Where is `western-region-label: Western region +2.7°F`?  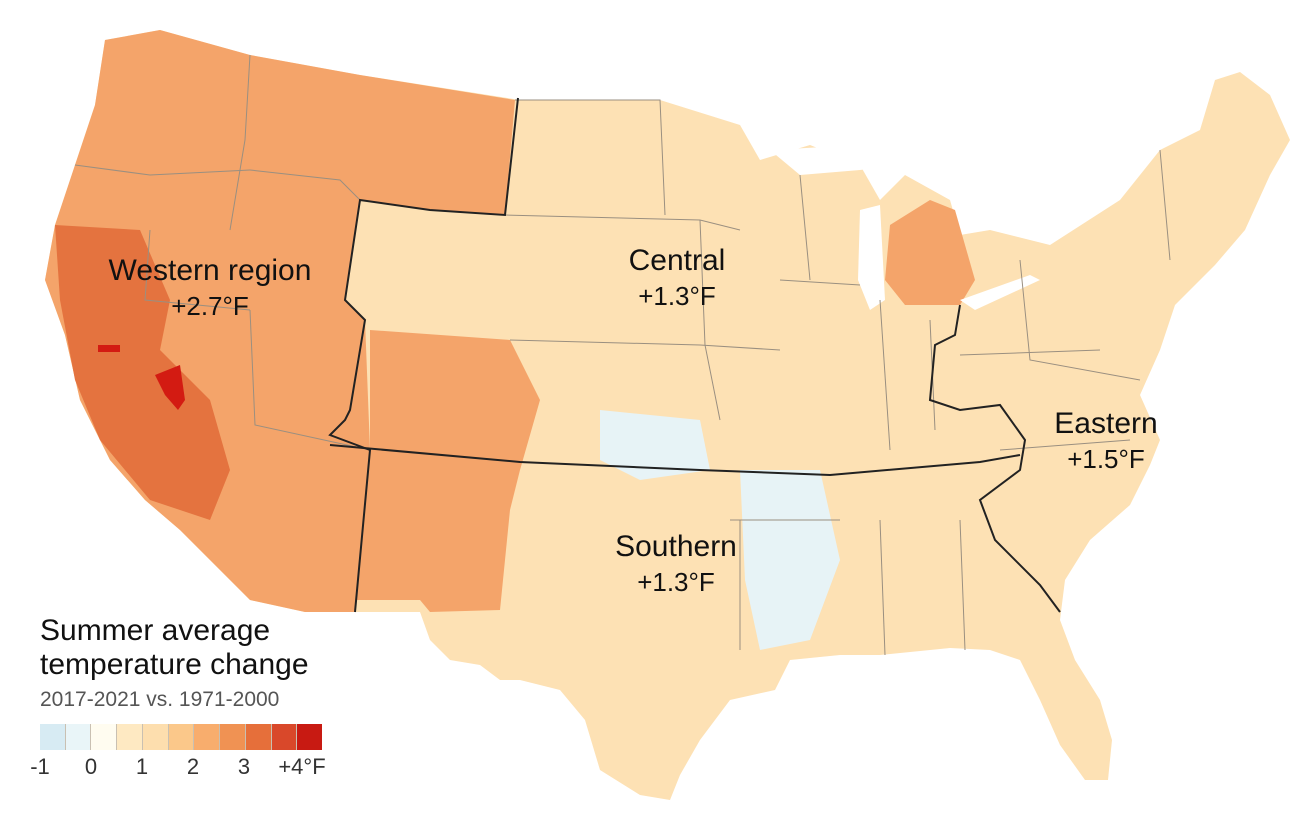 western-region-label: Western region +2.7°F is located at coordinates (210, 288).